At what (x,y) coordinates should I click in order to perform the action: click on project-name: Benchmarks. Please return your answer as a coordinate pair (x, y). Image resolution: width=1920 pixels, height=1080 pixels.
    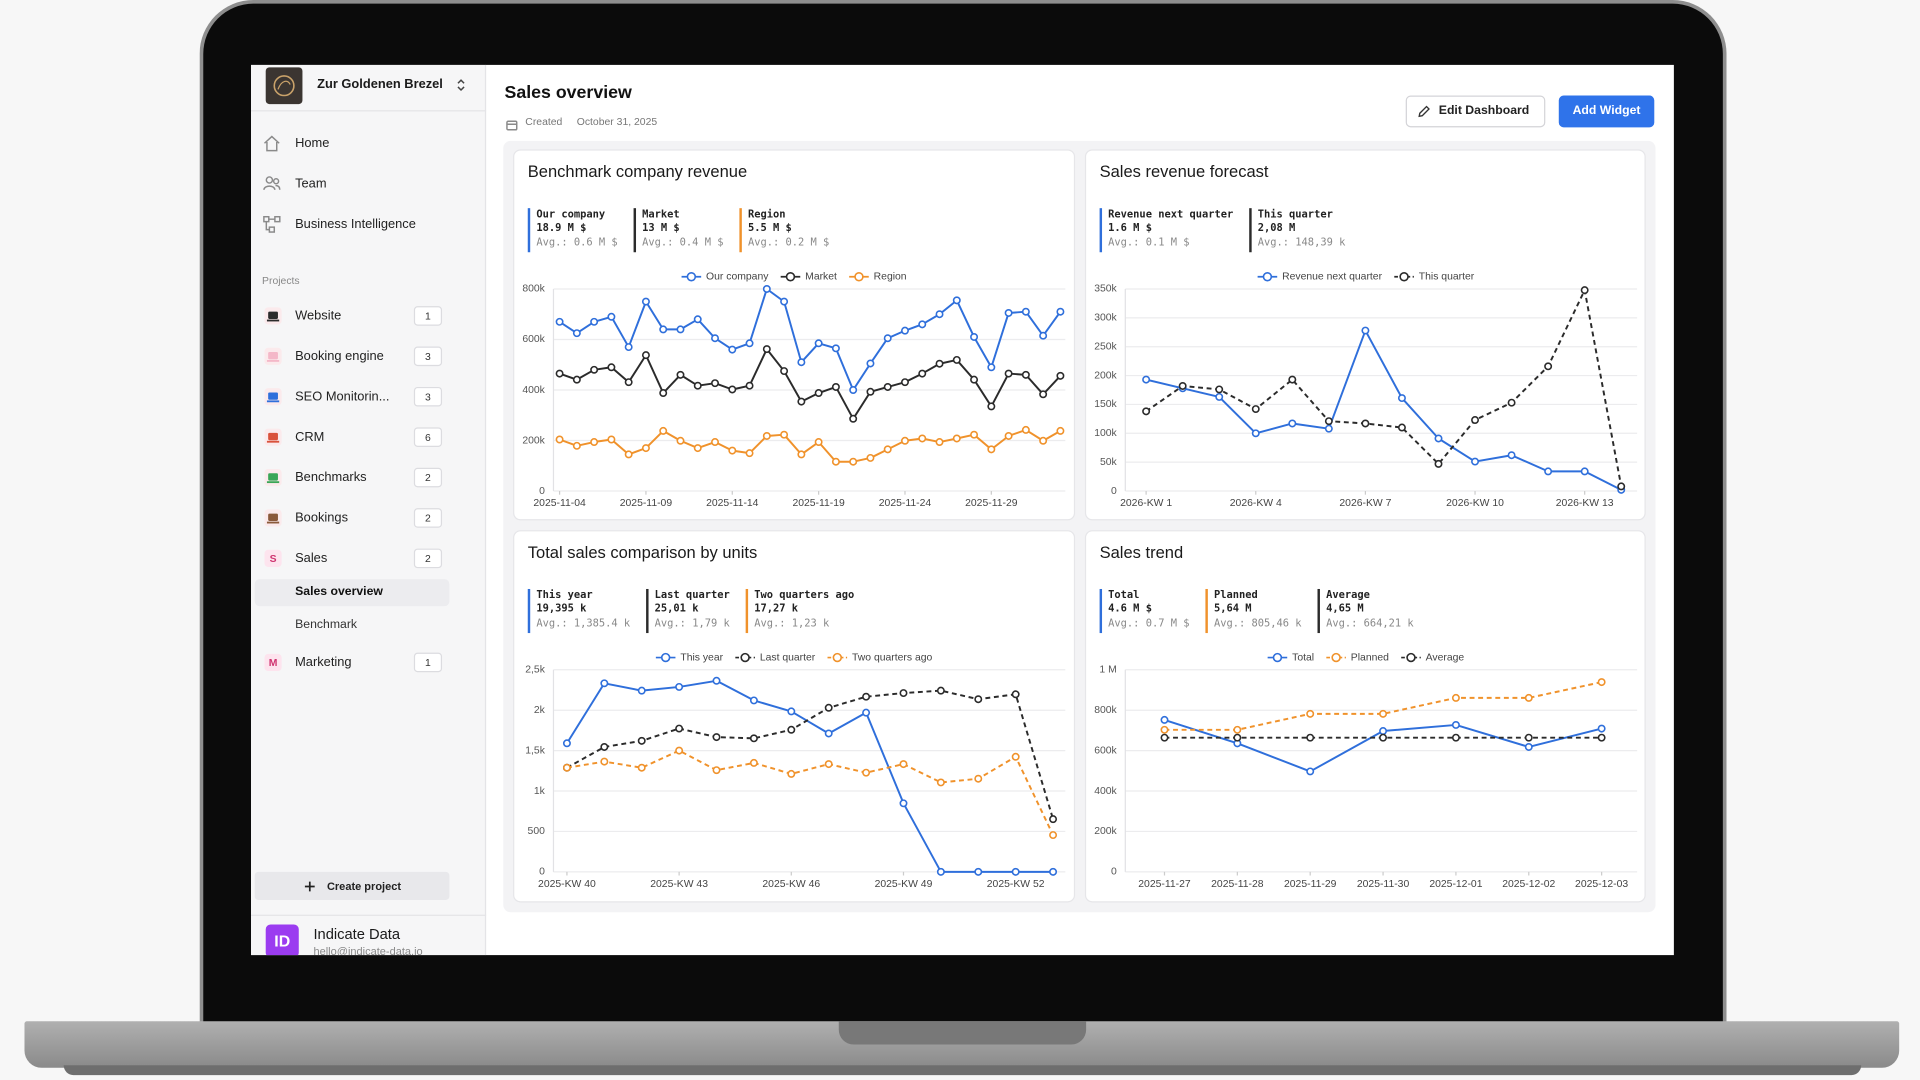
    Looking at the image, I should click on (331, 477).